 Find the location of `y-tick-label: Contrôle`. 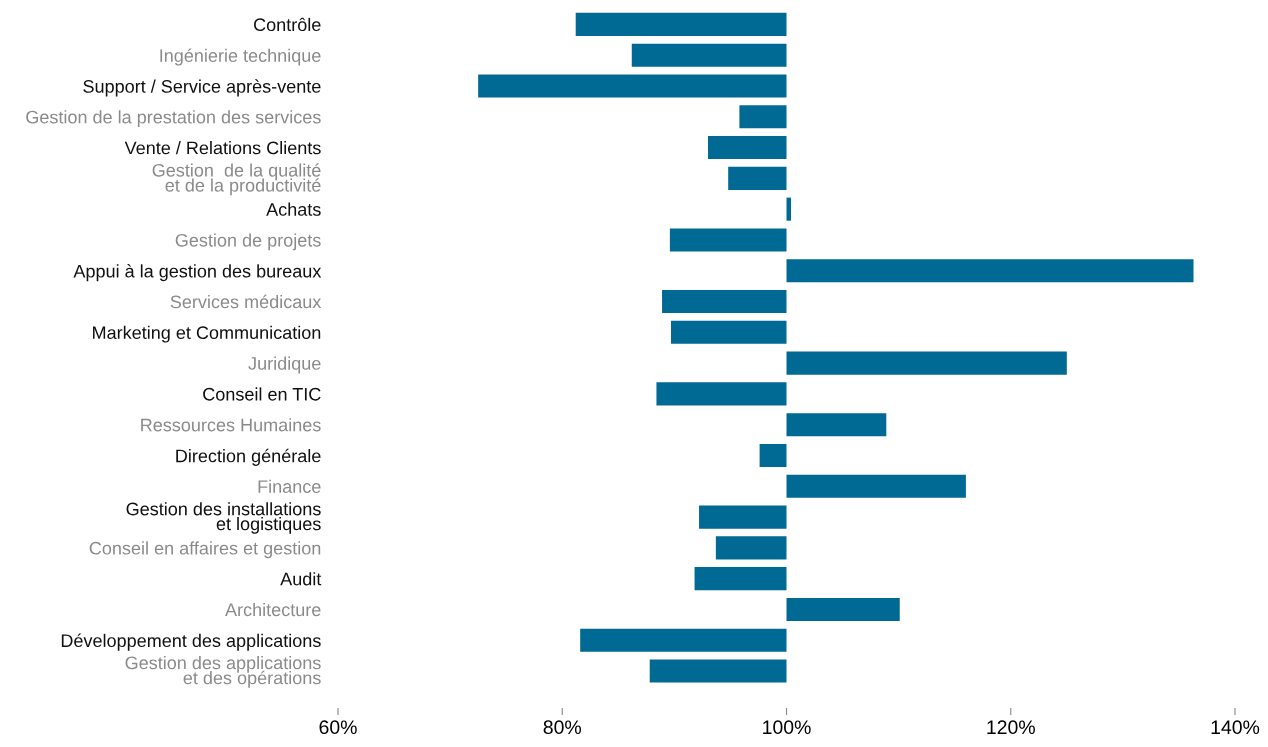

y-tick-label: Contrôle is located at coordinates (287, 24).